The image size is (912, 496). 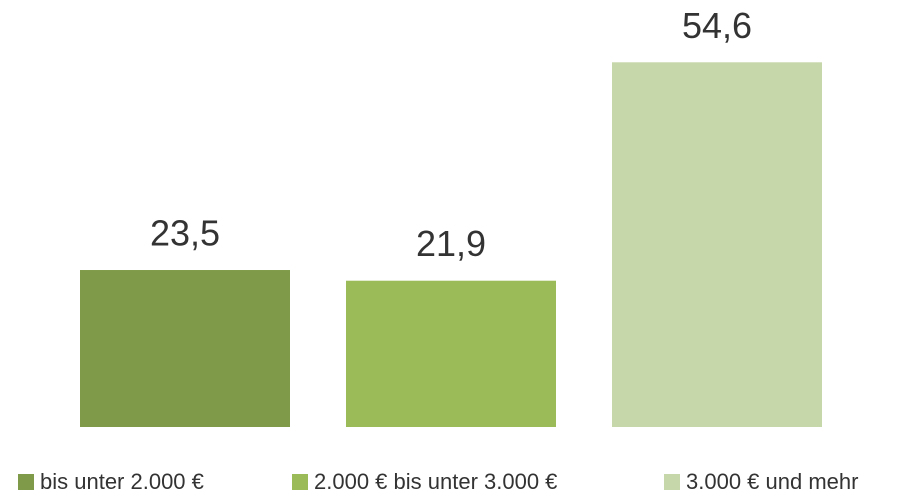 What do you see at coordinates (435, 481) in the screenshot?
I see `legend-label: 2.000 € bis unter 3.000 €` at bounding box center [435, 481].